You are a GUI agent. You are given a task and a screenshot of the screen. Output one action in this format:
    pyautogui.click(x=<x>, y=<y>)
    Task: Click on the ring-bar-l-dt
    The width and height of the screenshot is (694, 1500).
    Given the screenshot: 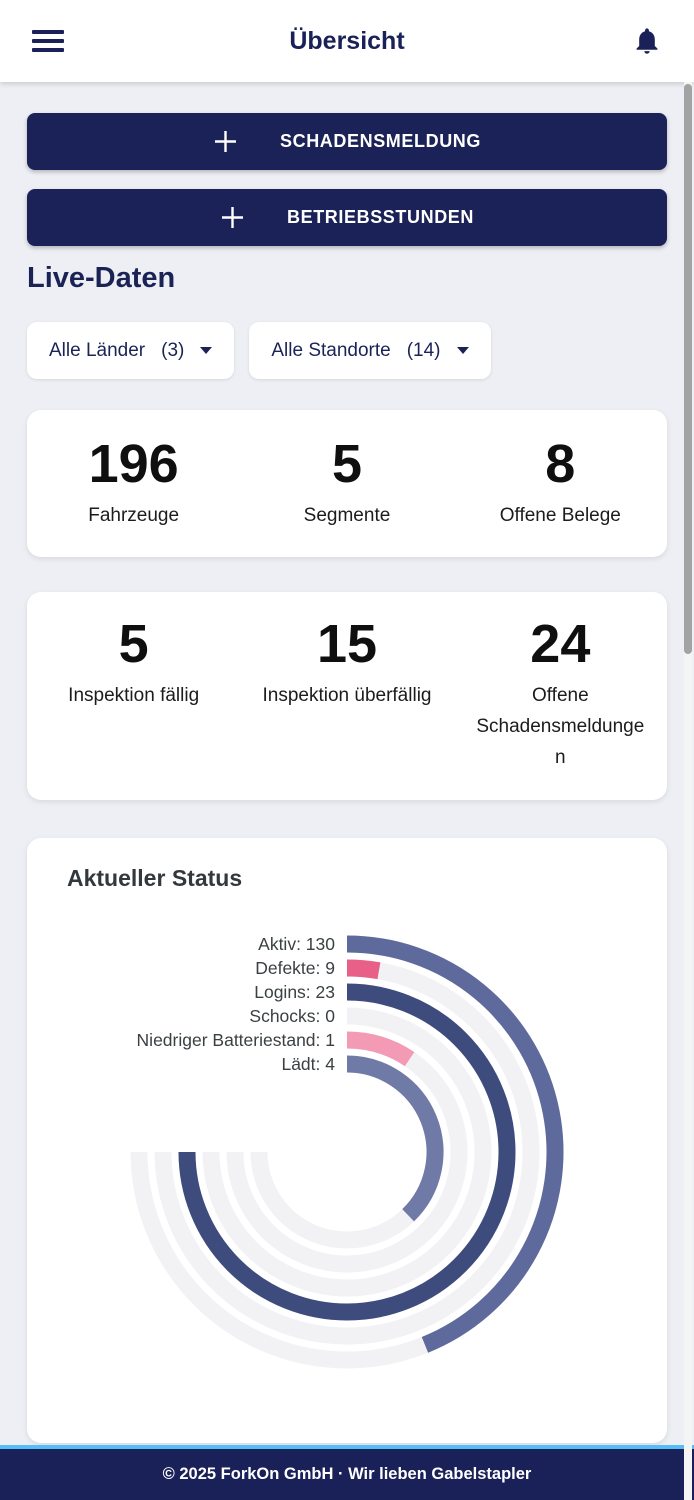 What is the action you would take?
    pyautogui.click(x=395, y=1138)
    